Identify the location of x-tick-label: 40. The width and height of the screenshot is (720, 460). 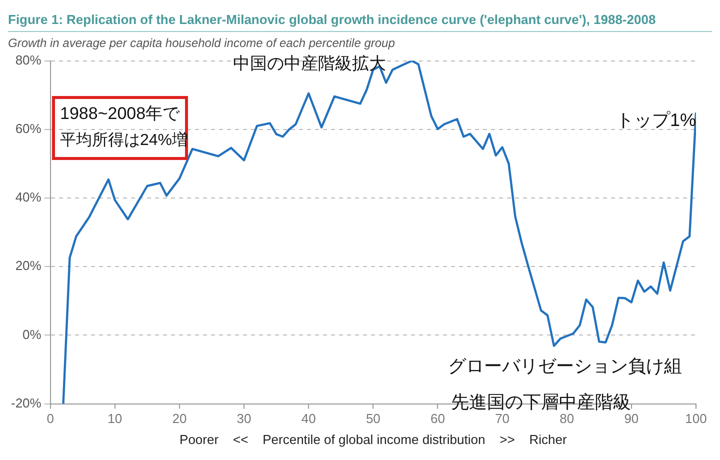
(308, 418).